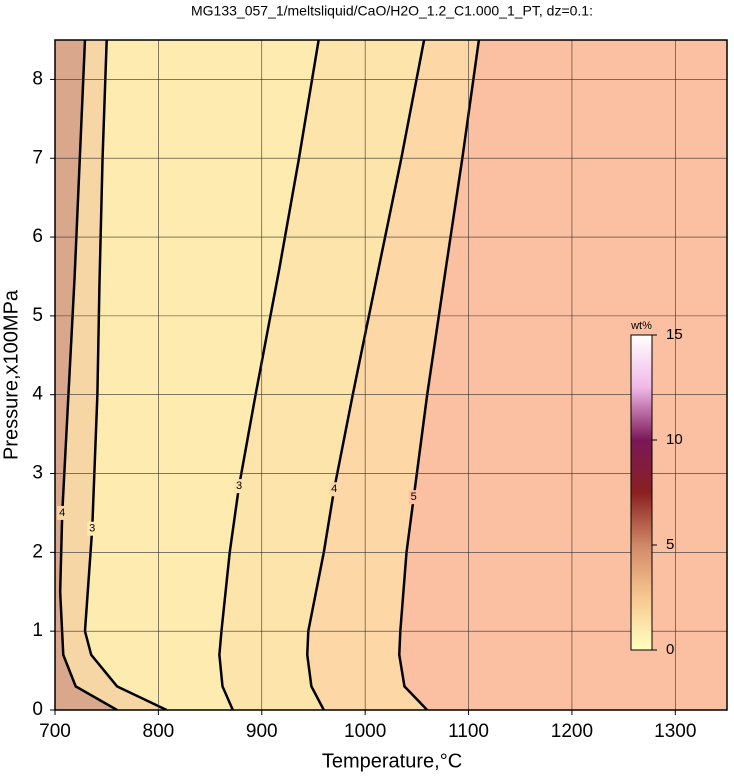  Describe the element at coordinates (55, 731) in the screenshot. I see `x-tick-label: 700` at that location.